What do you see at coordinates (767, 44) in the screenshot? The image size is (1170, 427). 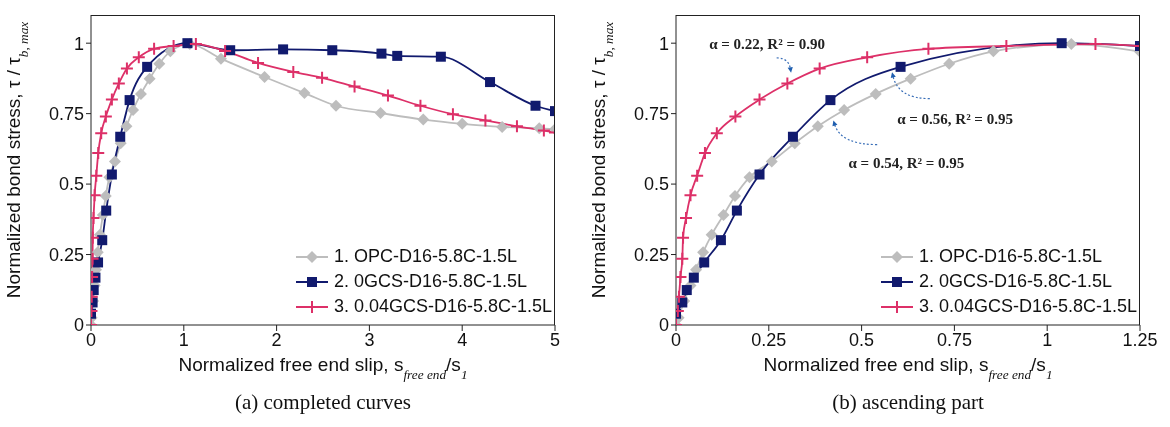 I see `annotation: α = 0.22, R² = 0.90` at bounding box center [767, 44].